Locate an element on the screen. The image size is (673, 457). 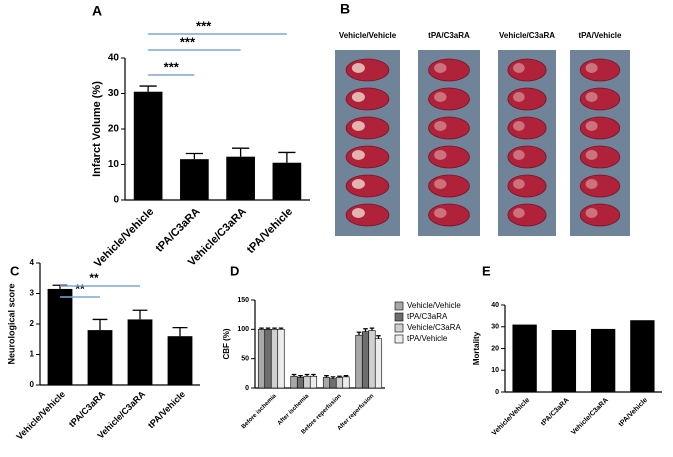
y-tick-label: 3 is located at coordinates (32, 293).